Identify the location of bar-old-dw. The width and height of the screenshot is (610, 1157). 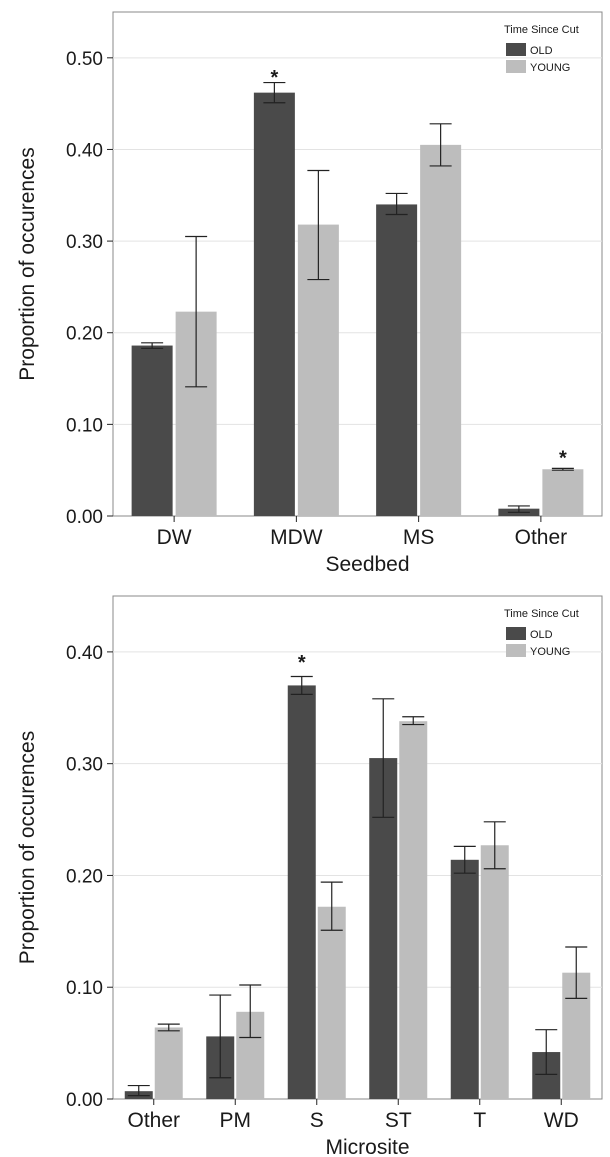
(152, 430).